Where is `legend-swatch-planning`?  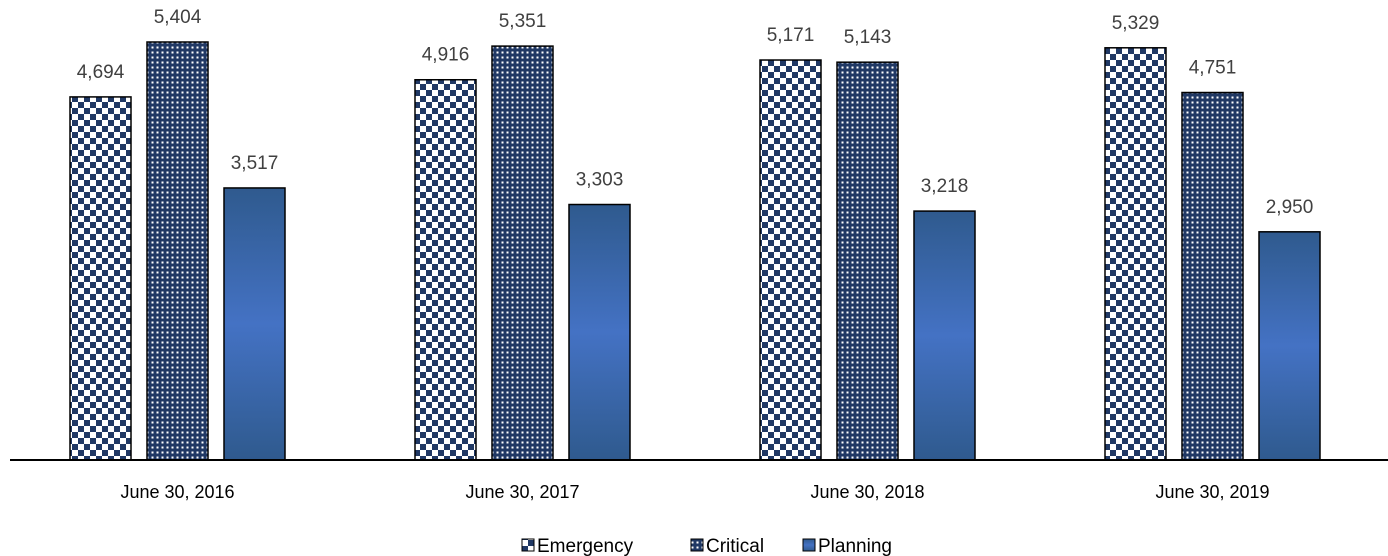 legend-swatch-planning is located at coordinates (809, 545).